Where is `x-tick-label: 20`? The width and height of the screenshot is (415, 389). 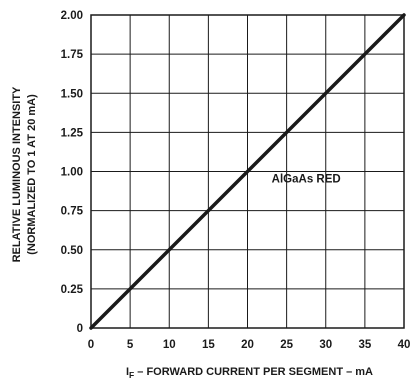 x-tick-label: 20 is located at coordinates (247, 345).